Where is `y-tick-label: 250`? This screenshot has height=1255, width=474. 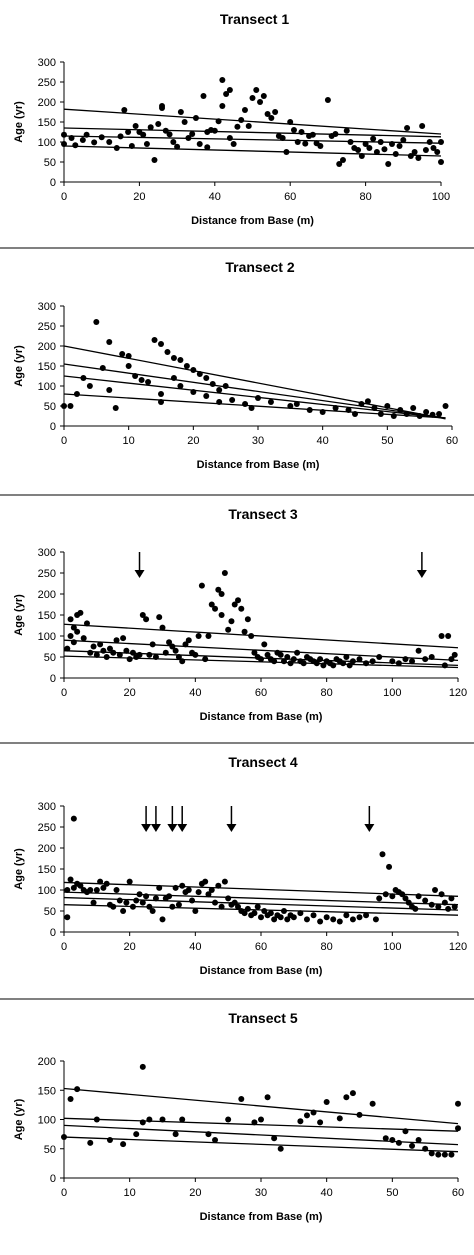
y-tick-label: 250 is located at coordinates (47, 83).